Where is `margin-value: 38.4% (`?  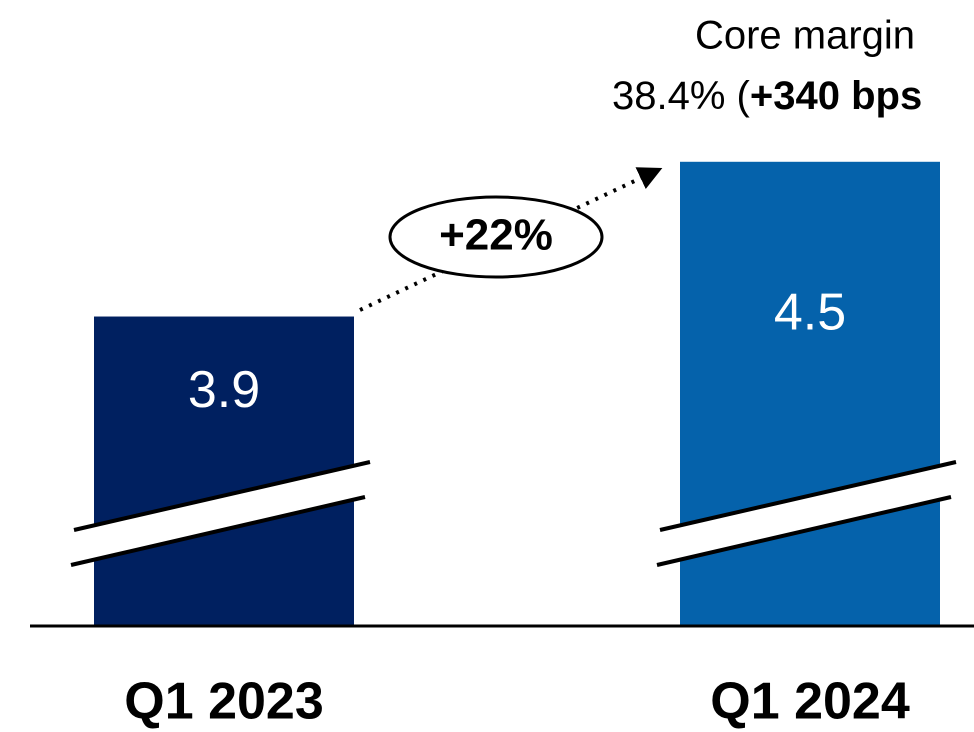
margin-value: 38.4% ( is located at coordinates (681, 96).